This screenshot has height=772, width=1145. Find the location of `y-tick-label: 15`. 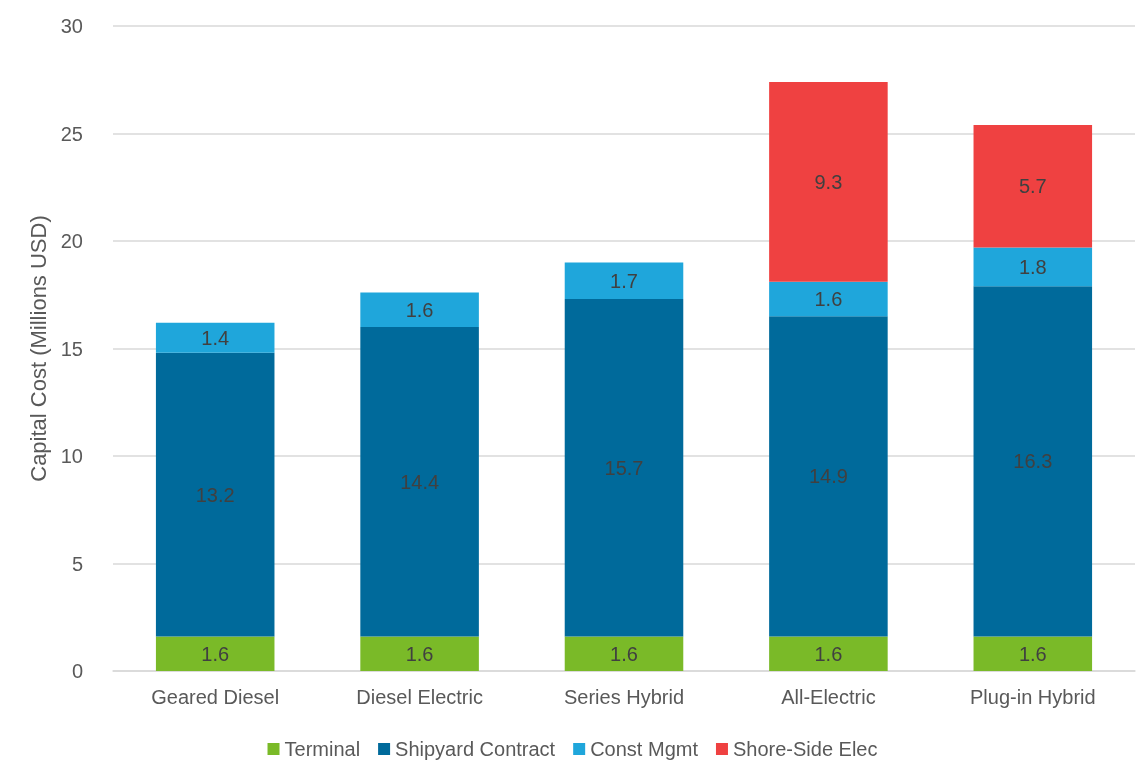

y-tick-label: 15 is located at coordinates (71, 348).